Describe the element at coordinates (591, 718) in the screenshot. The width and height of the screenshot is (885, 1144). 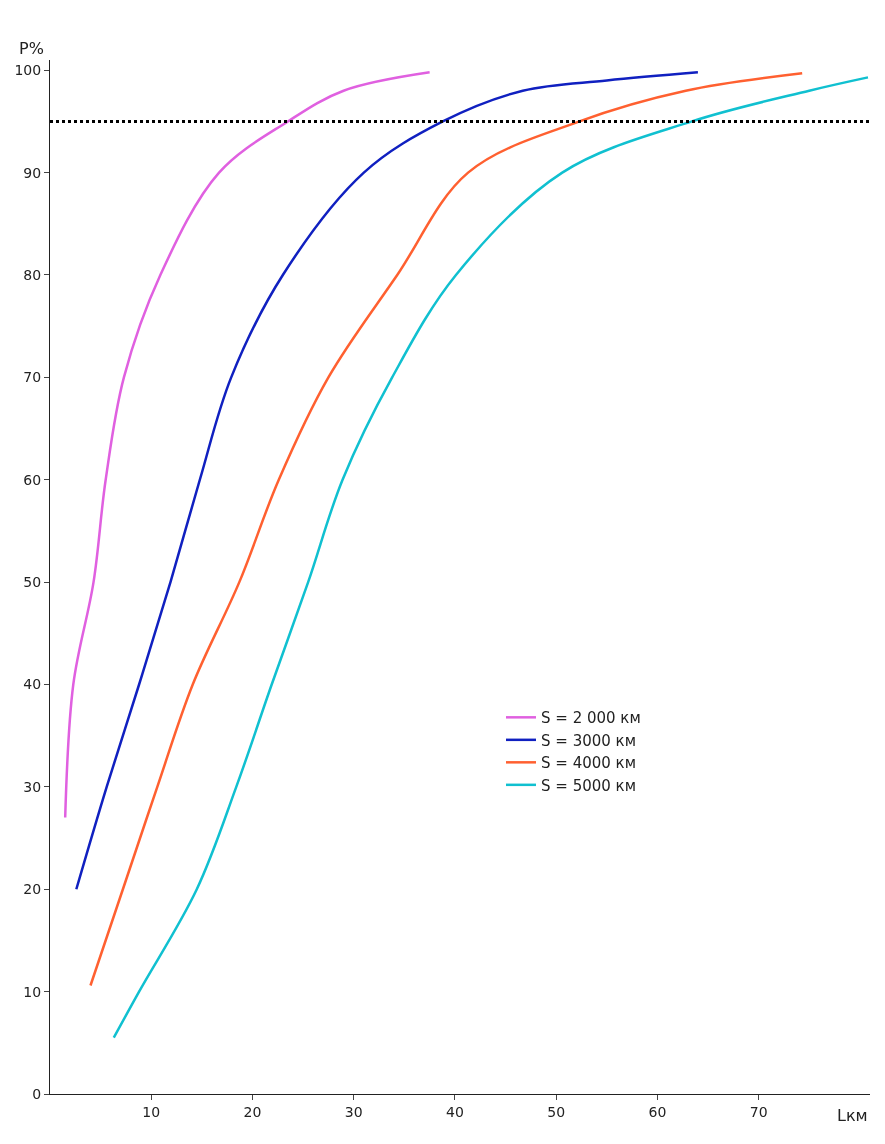
I see `legend-label: S = 2 000 км` at that location.